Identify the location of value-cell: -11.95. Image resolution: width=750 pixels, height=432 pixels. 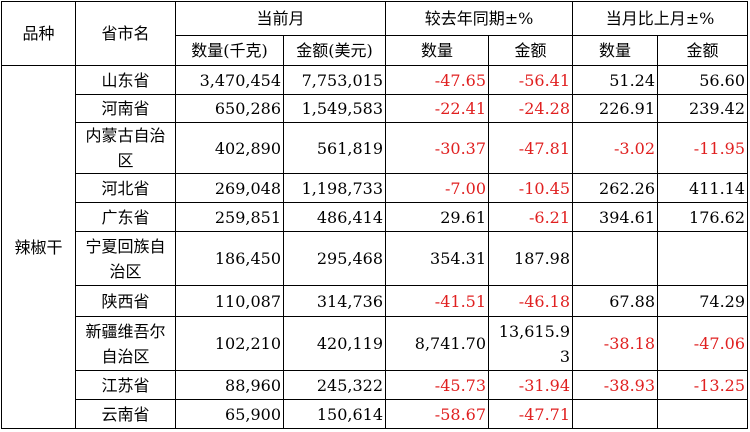
(703, 148).